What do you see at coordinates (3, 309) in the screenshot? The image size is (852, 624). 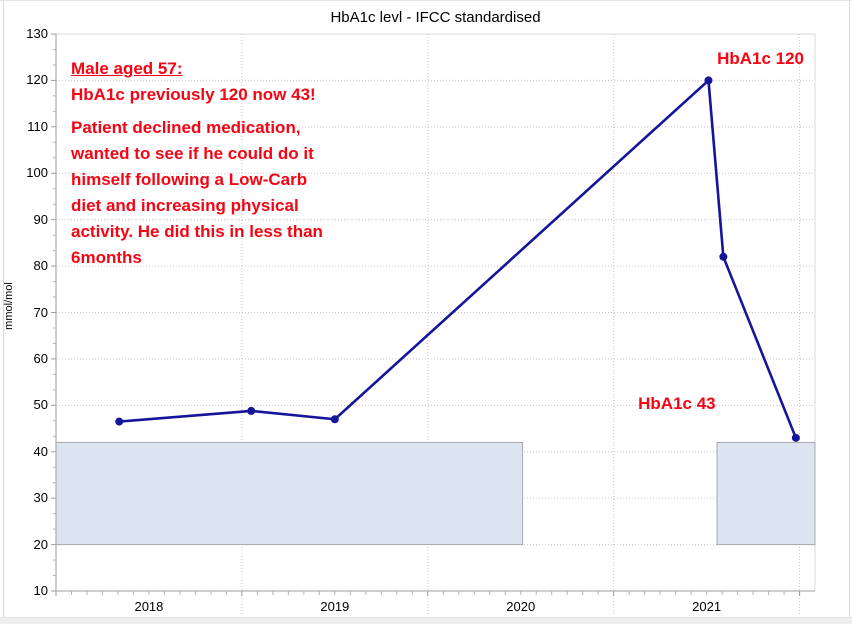 I see `left-edge-line` at bounding box center [3, 309].